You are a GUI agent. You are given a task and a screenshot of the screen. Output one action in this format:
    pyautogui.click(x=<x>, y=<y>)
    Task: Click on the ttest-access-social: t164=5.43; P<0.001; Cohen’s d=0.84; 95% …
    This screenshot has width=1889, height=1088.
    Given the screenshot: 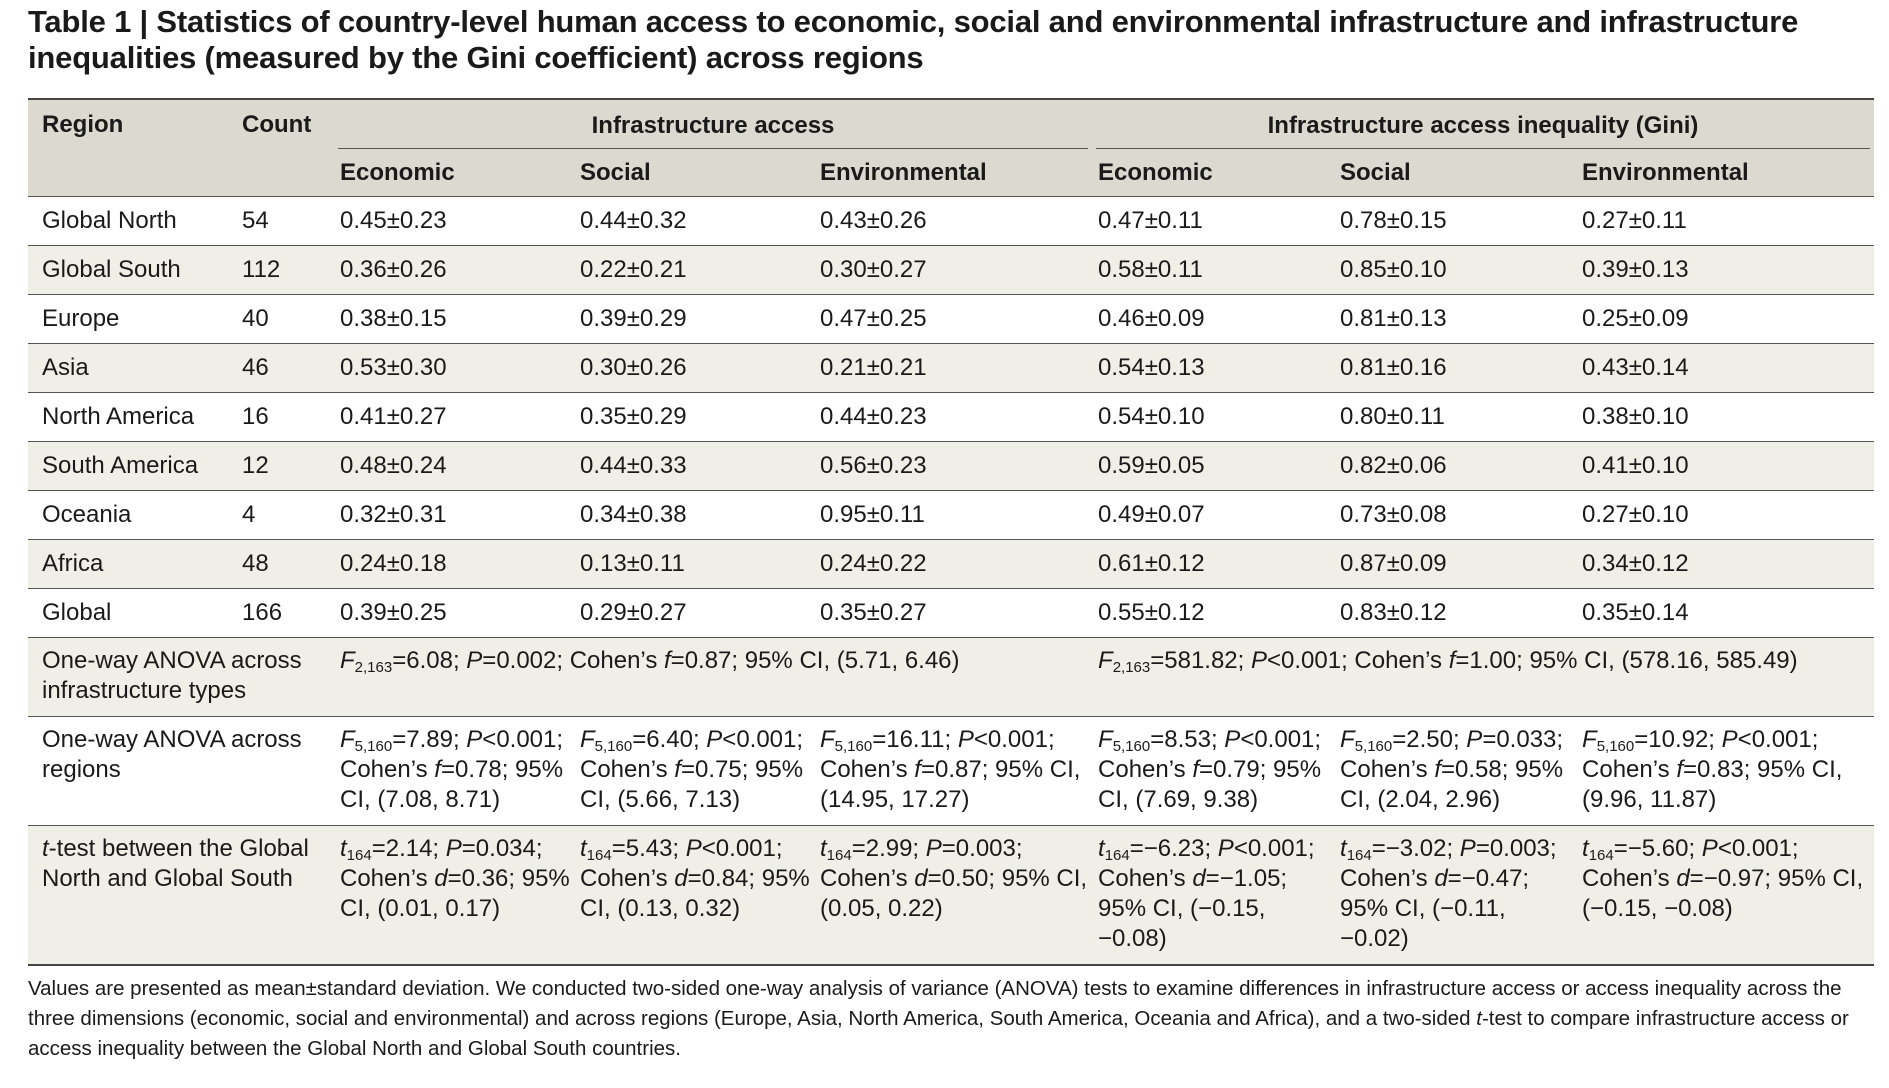 What is the action you would take?
    pyautogui.click(x=694, y=895)
    